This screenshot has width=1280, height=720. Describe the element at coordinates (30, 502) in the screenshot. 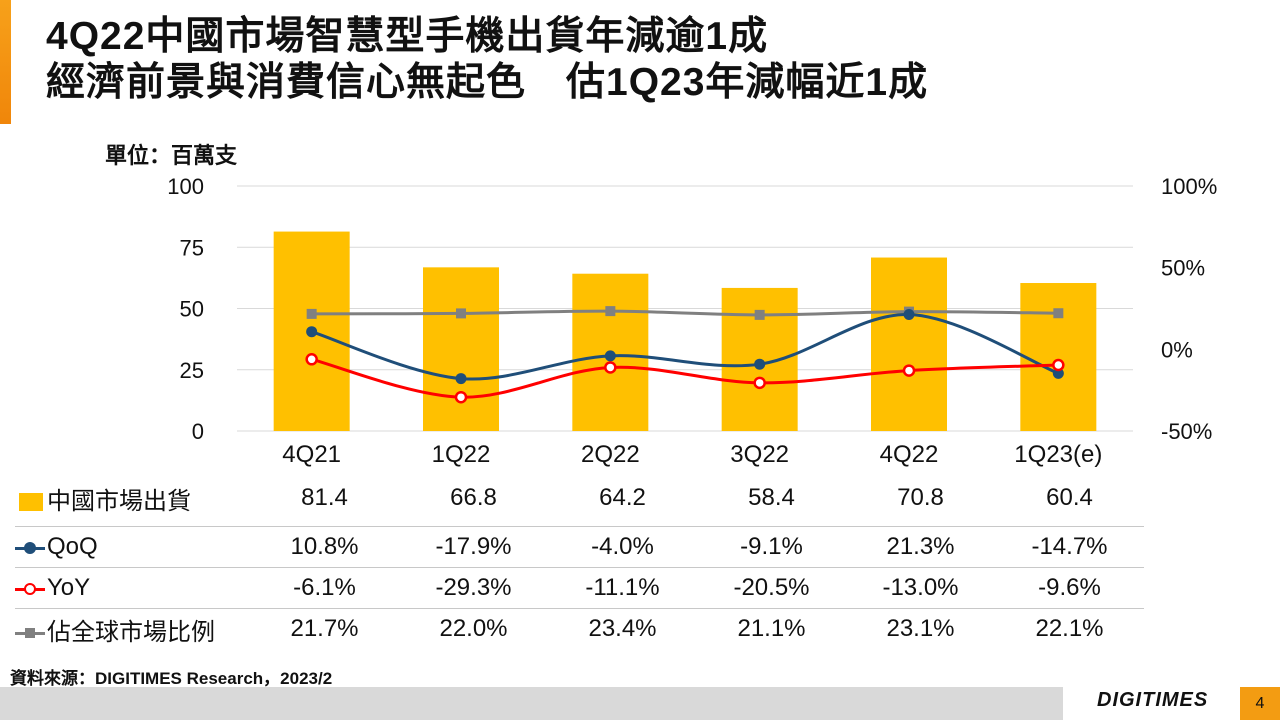

I see `bar-legend-key` at that location.